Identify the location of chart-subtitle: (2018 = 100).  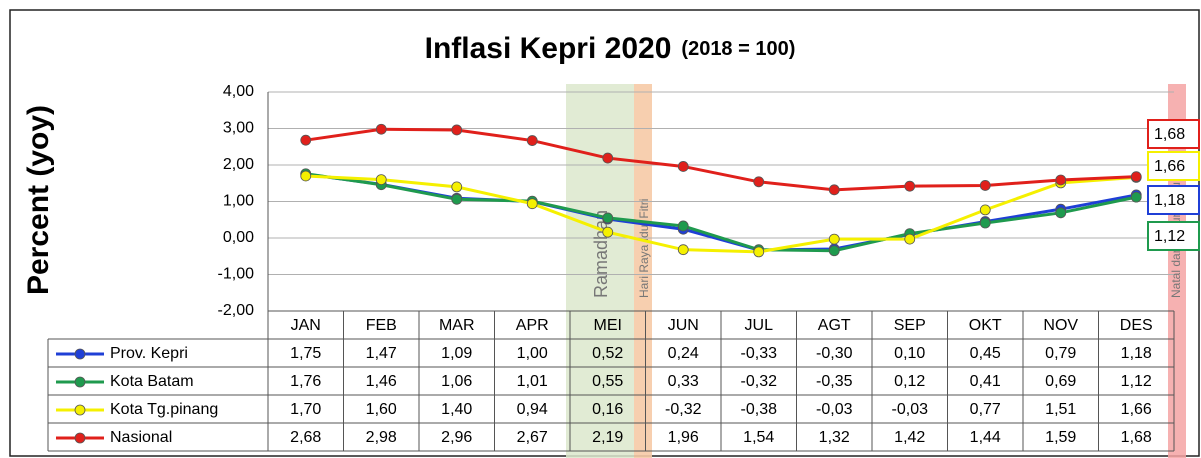
(738, 49).